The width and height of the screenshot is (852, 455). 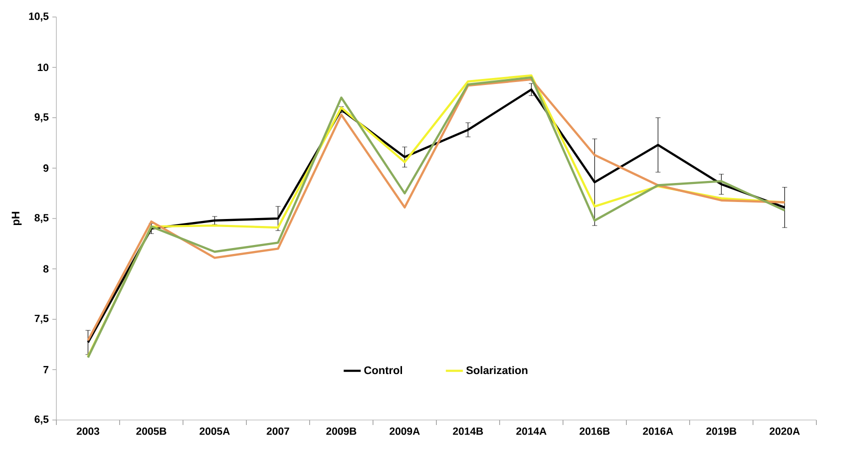 I want to click on y-tick-label: 9, so click(x=45, y=168).